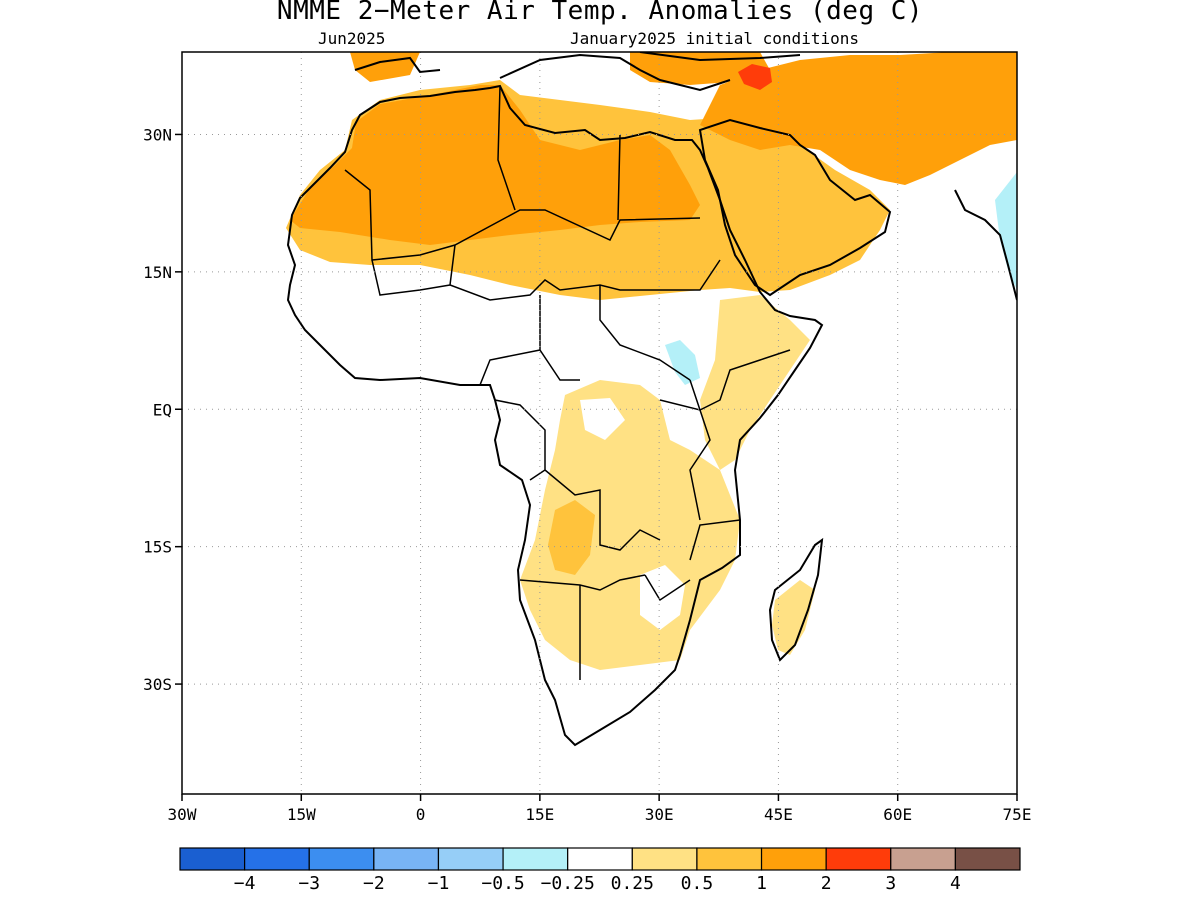  Describe the element at coordinates (697, 883) in the screenshot. I see `colorbar-label: 0.5` at that location.